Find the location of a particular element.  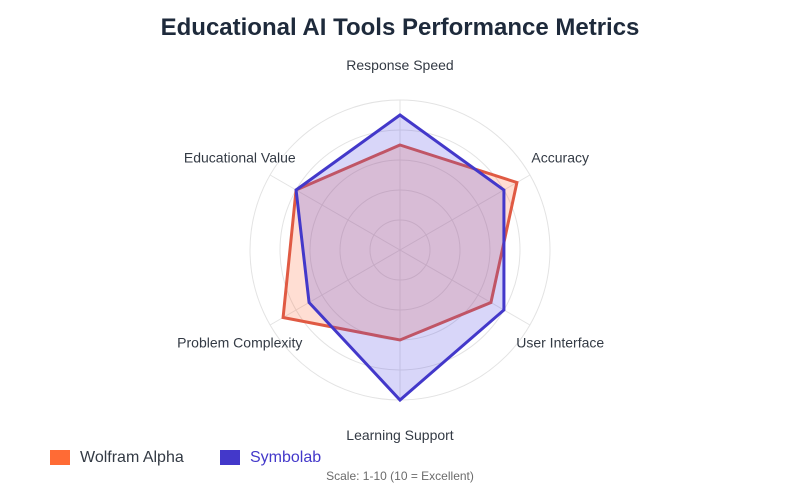

legend-label-wolfram-alpha: Wolfram Alpha is located at coordinates (132, 457).